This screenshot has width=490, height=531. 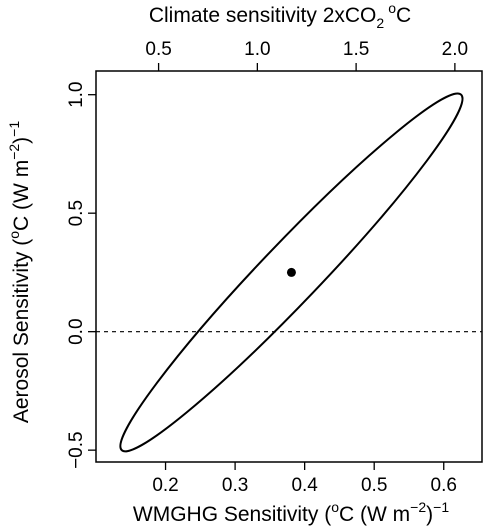 What do you see at coordinates (76, 331) in the screenshot?
I see `y-tick-label: 0.0` at bounding box center [76, 331].